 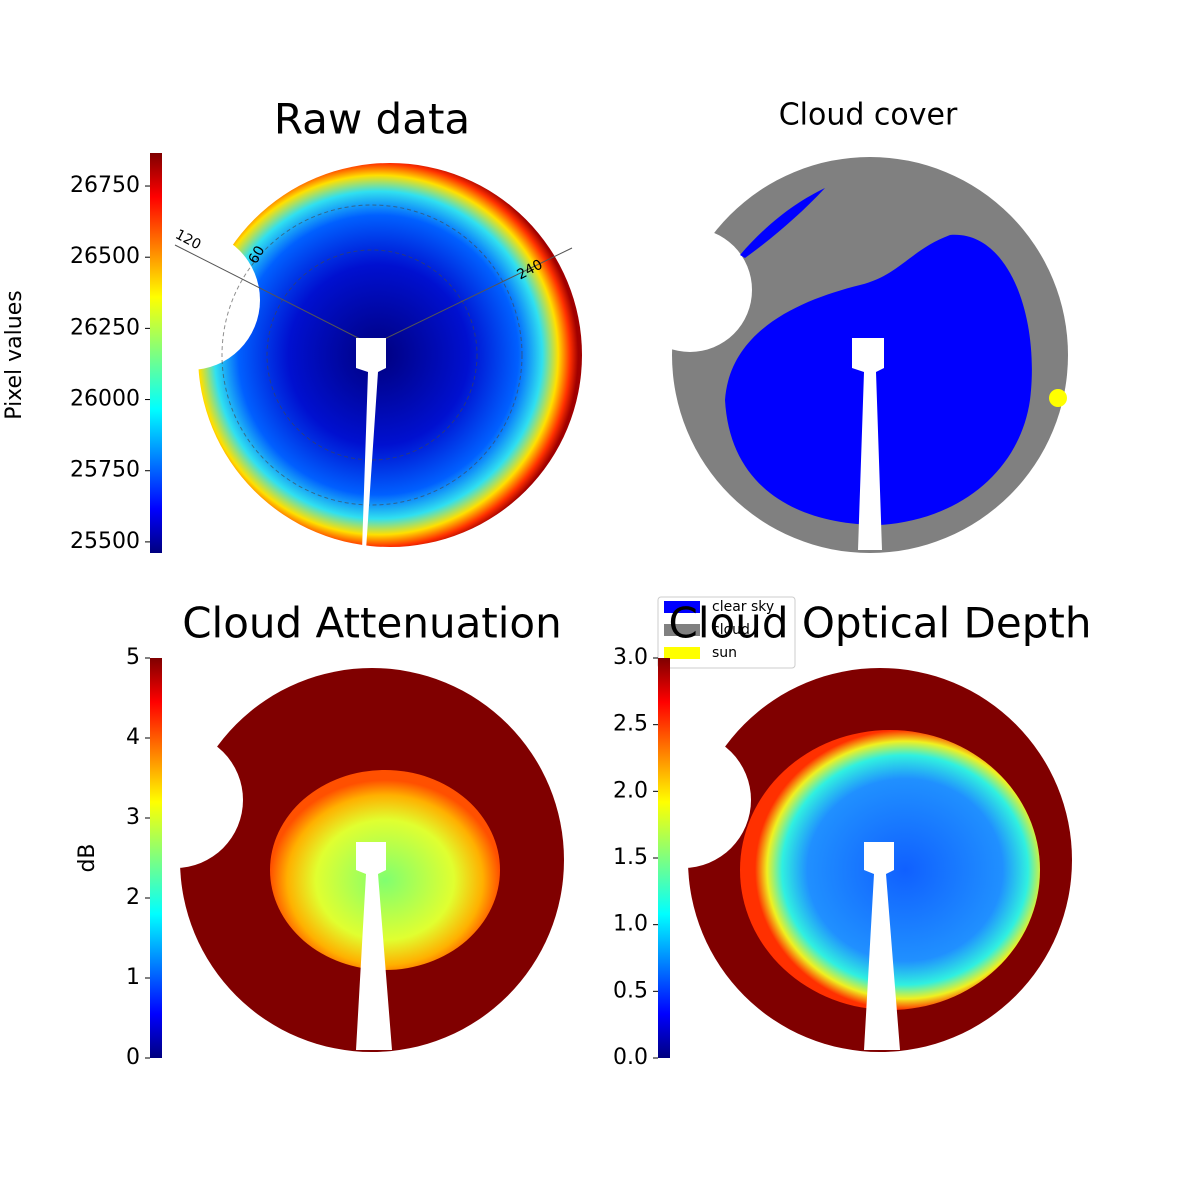 I want to click on optical-depth-image, so click(x=843, y=860).